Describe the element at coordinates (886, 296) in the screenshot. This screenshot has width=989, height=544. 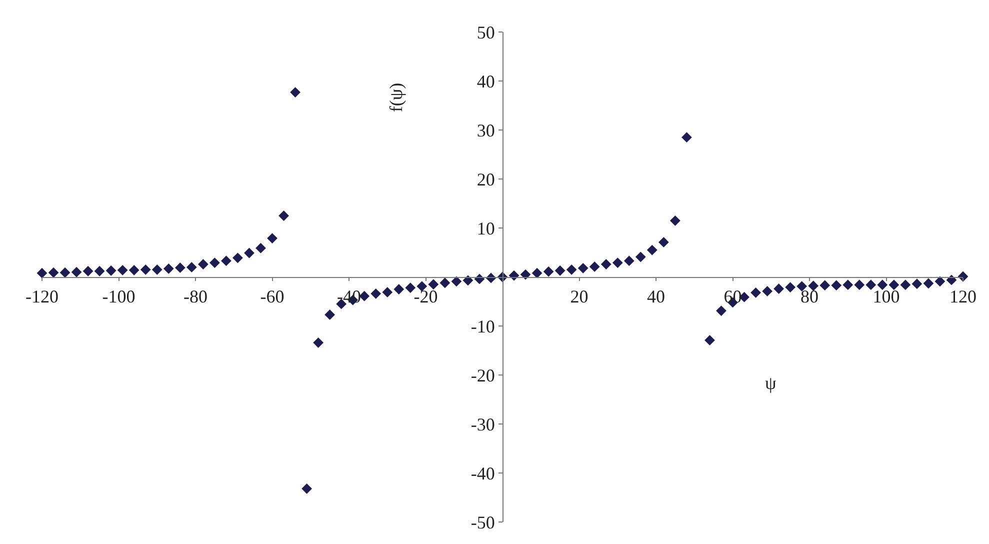
I see `x-tick-label: 100` at that location.